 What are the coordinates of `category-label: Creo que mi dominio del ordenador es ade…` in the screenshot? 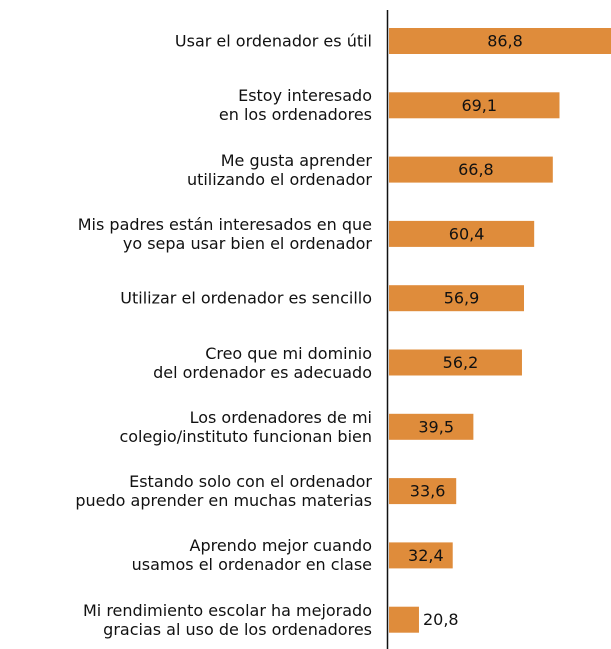 It's located at (262, 362).